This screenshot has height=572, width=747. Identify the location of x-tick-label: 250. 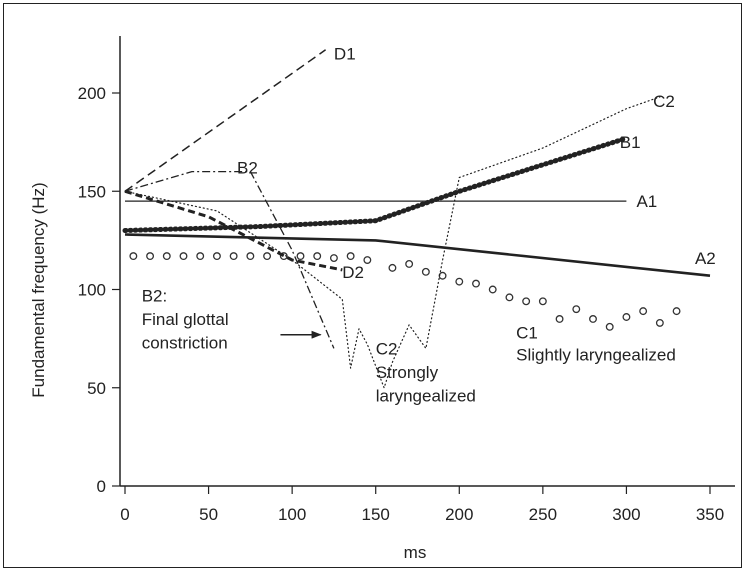
(543, 514).